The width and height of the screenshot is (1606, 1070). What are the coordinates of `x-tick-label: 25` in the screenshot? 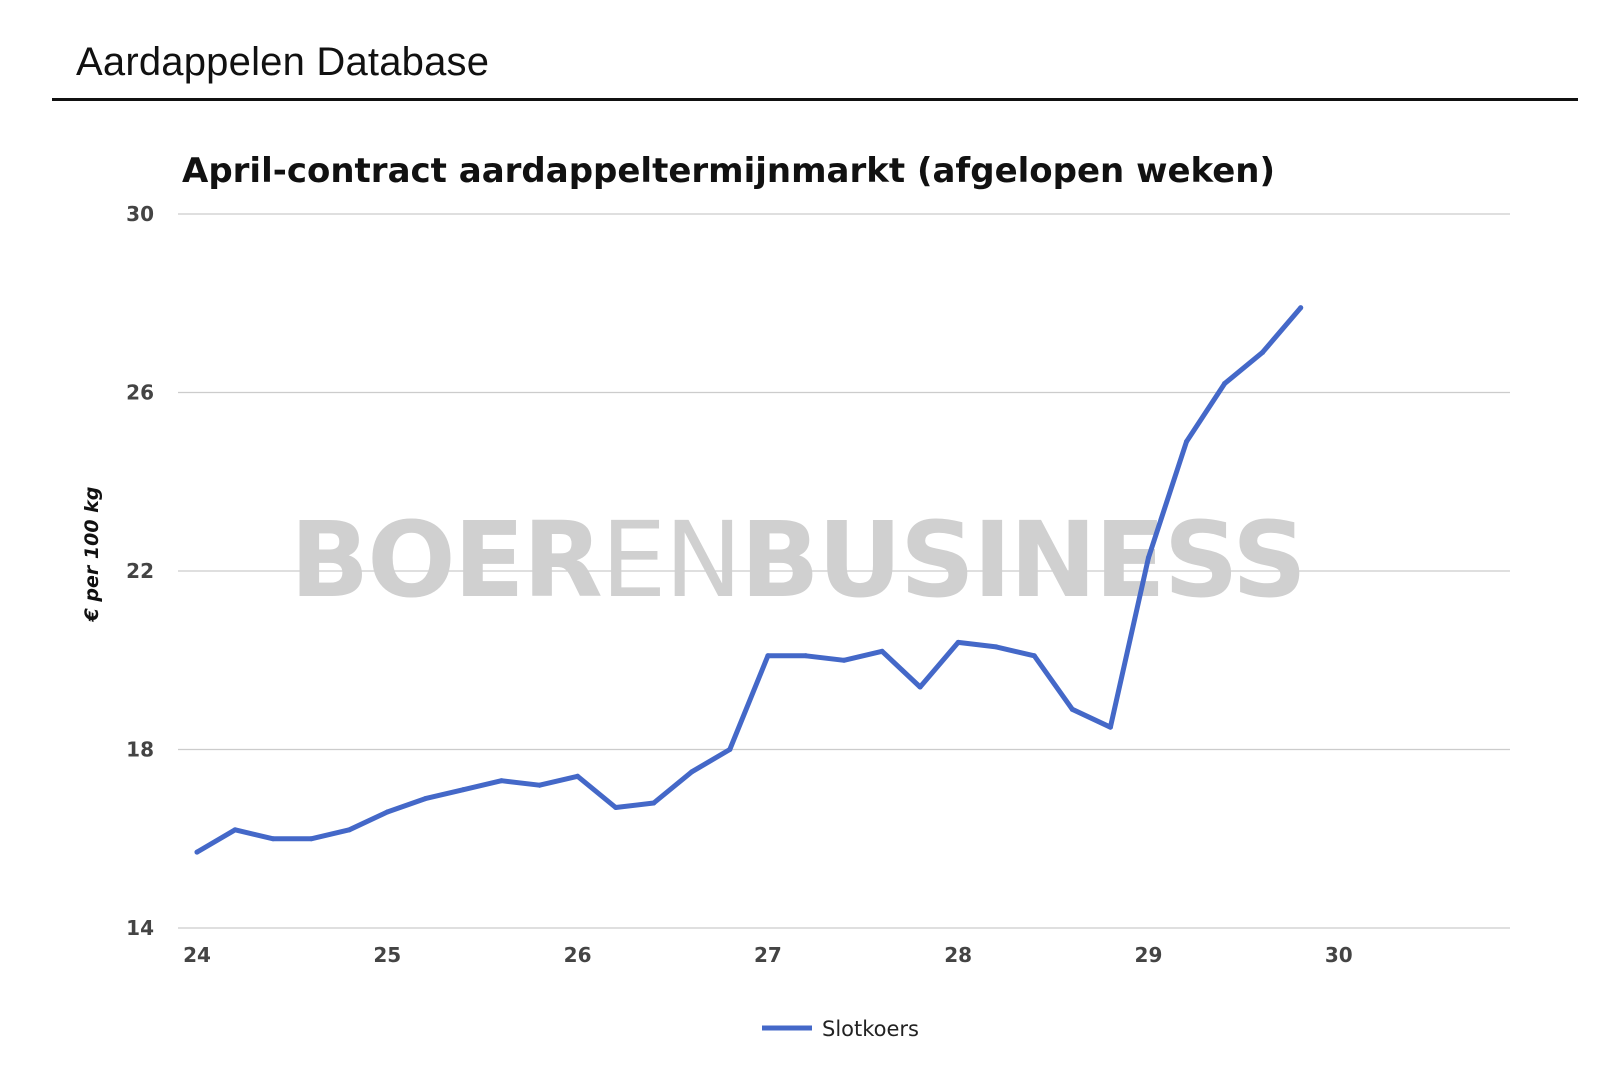 It's located at (387, 955).